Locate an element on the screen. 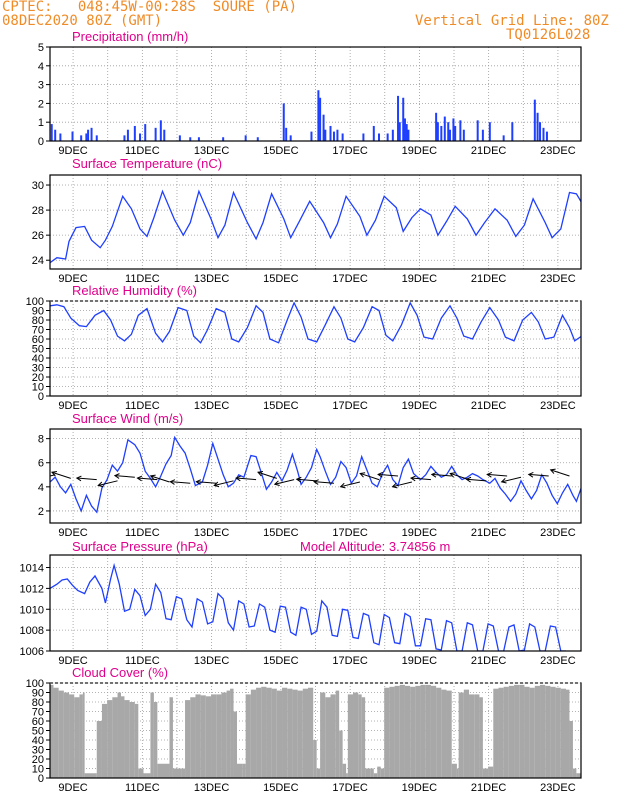 The height and width of the screenshot is (800, 618). pressure-series is located at coordinates (308, 606).